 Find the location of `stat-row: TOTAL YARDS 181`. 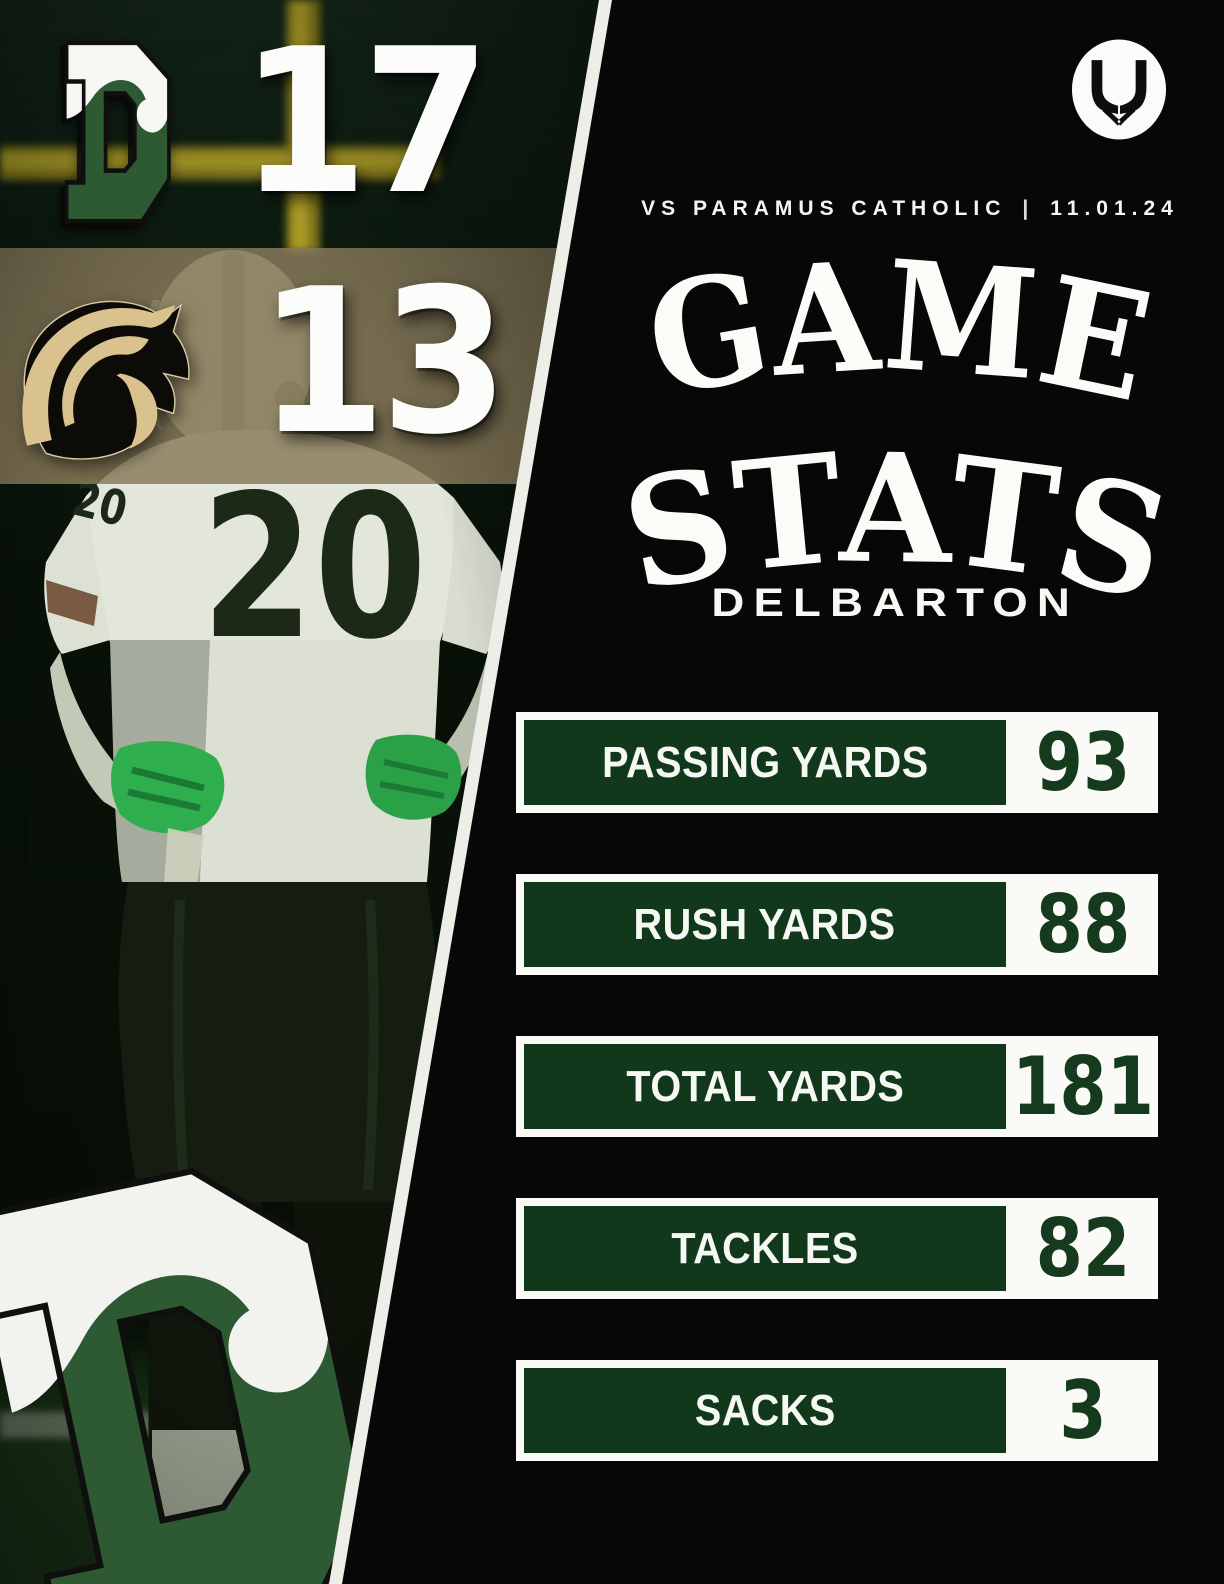

stat-row: TOTAL YARDS 181 is located at coordinates (837, 1086).